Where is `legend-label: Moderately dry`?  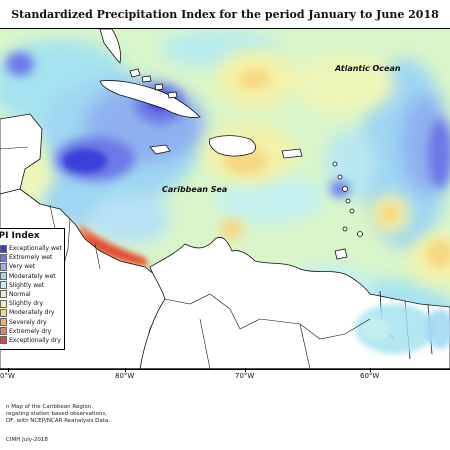 legend-label: Moderately dry is located at coordinates (32, 313).